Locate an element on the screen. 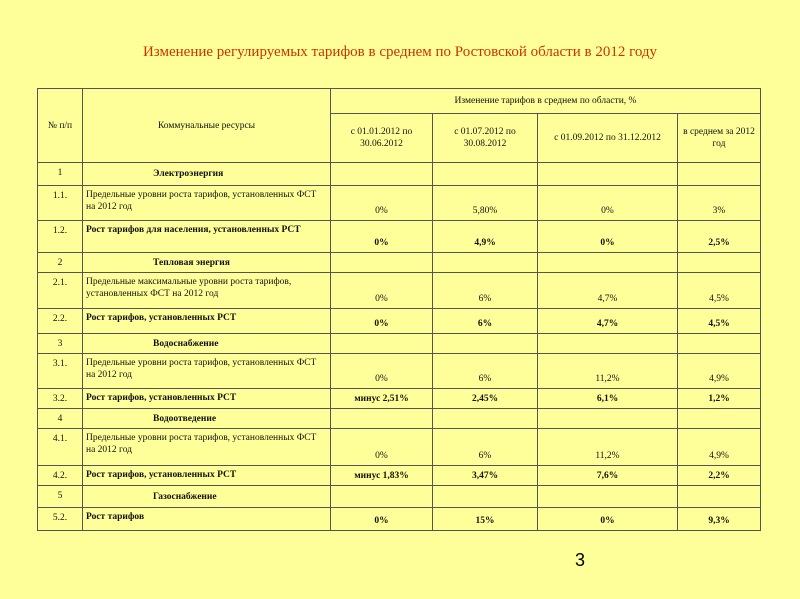  table-cell: 2,2% is located at coordinates (719, 475).